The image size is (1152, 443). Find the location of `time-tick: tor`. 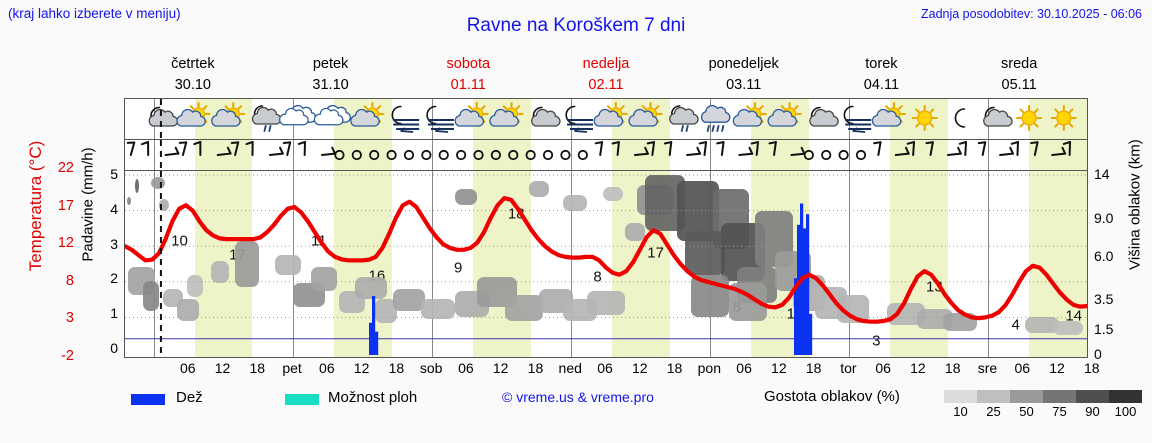

time-tick: tor is located at coordinates (848, 368).